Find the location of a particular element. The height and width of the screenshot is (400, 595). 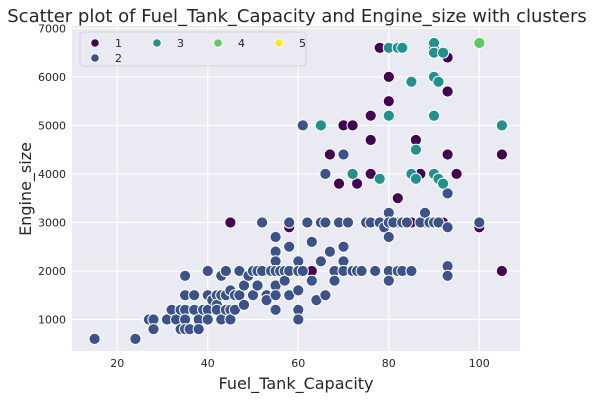

legend-box is located at coordinates (193, 49).